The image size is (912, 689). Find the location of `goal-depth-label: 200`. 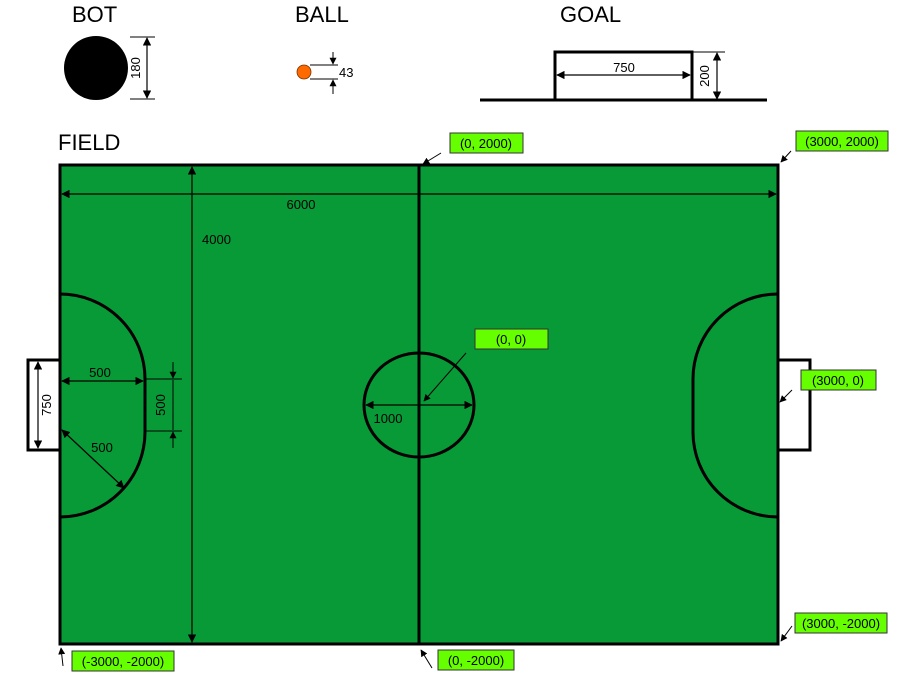

goal-depth-label: 200 is located at coordinates (704, 76).